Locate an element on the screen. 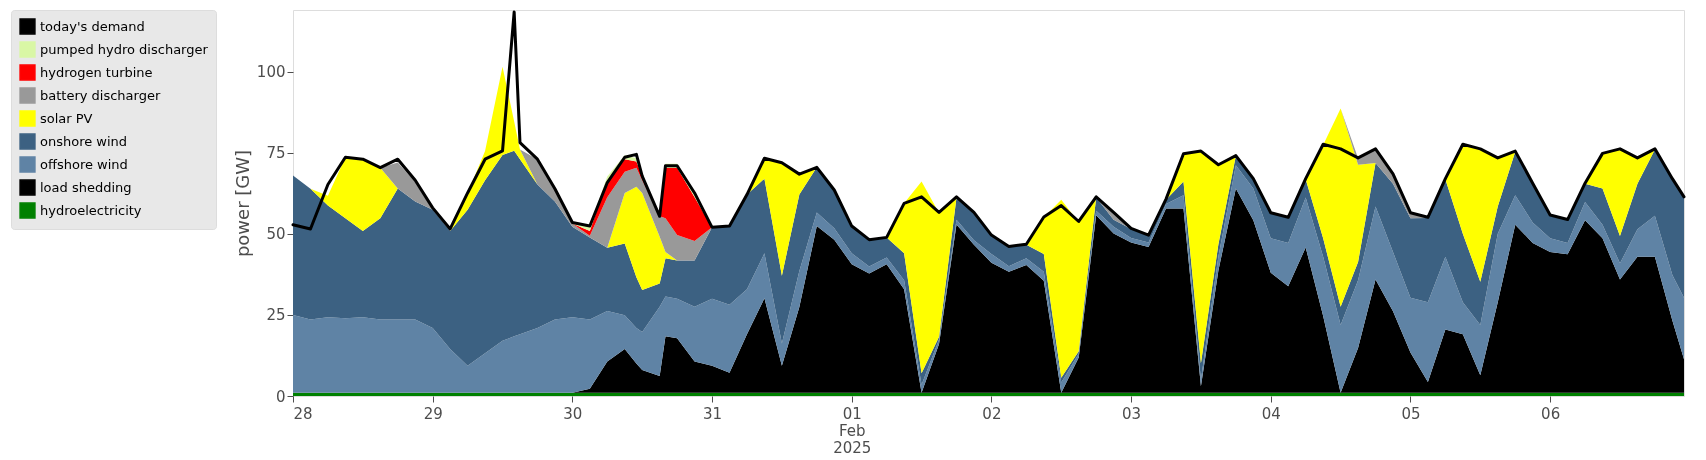 The height and width of the screenshot is (460, 1706). legend-label: offshore wind is located at coordinates (84, 164).